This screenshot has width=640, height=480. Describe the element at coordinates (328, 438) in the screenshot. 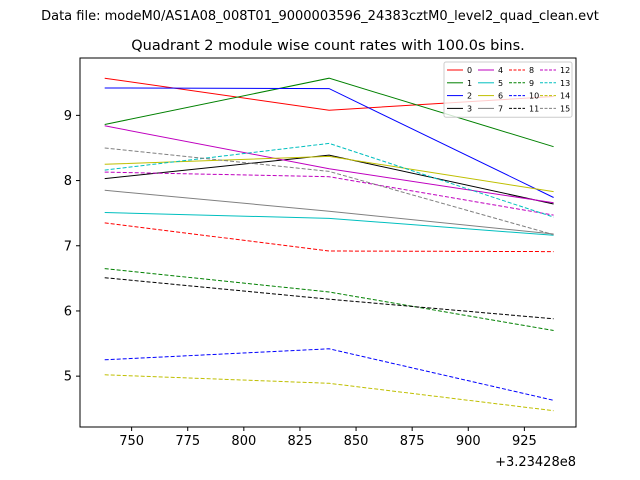

I see `x-axis: 750 775 800 825 850 875 900 925` at that location.